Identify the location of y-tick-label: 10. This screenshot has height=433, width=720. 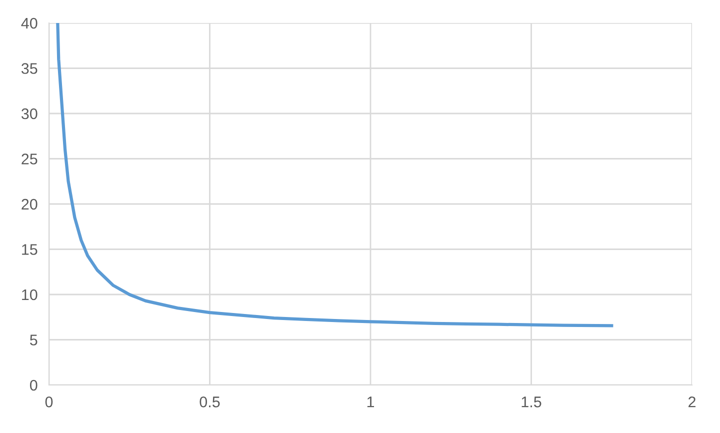
(30, 294).